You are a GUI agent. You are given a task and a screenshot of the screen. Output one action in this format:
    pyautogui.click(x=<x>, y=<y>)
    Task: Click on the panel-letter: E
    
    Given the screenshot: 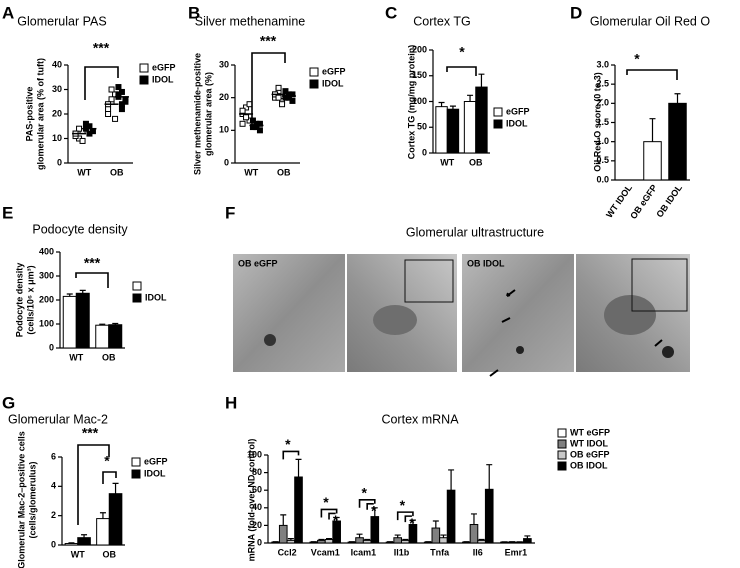 What is the action you would take?
    pyautogui.click(x=7, y=212)
    